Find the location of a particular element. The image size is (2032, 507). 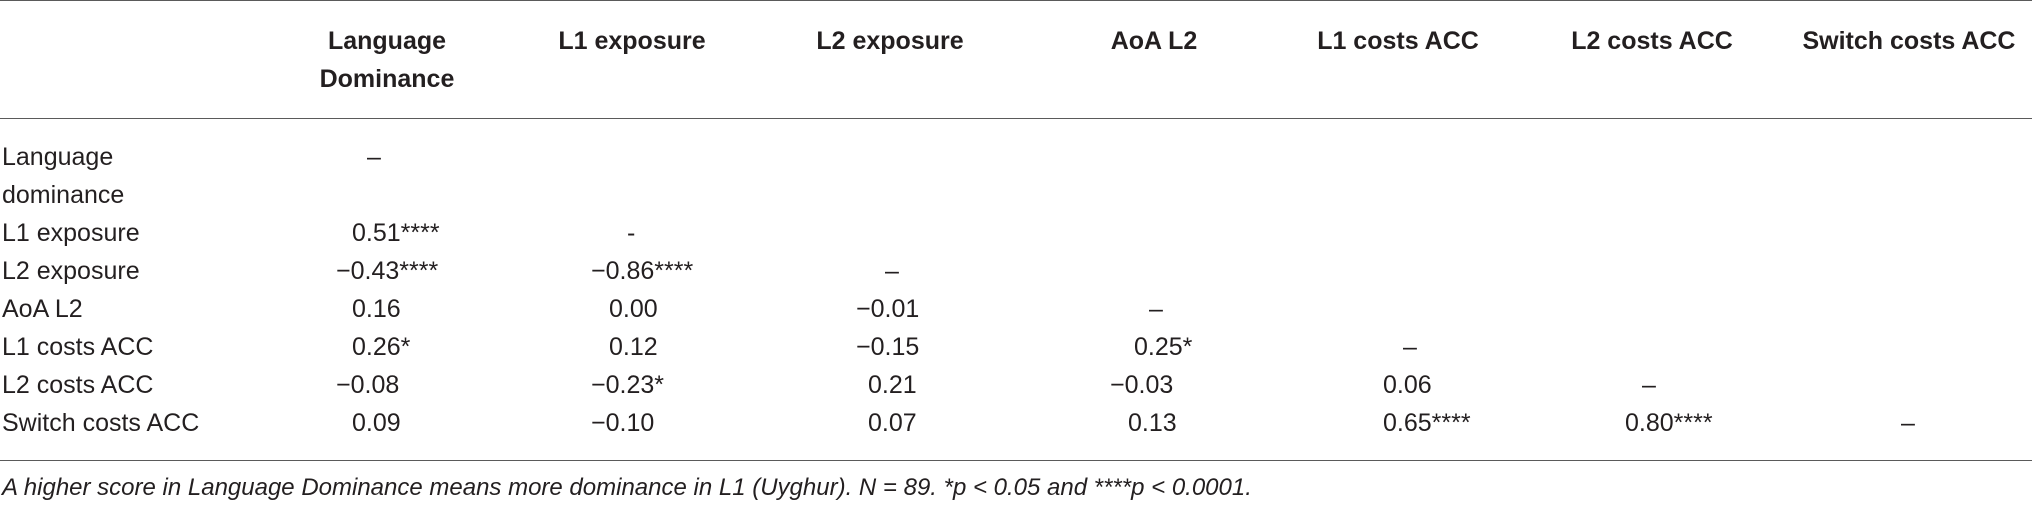

header-l1-costs-acc: L1 costs ACC is located at coordinates (1398, 41).